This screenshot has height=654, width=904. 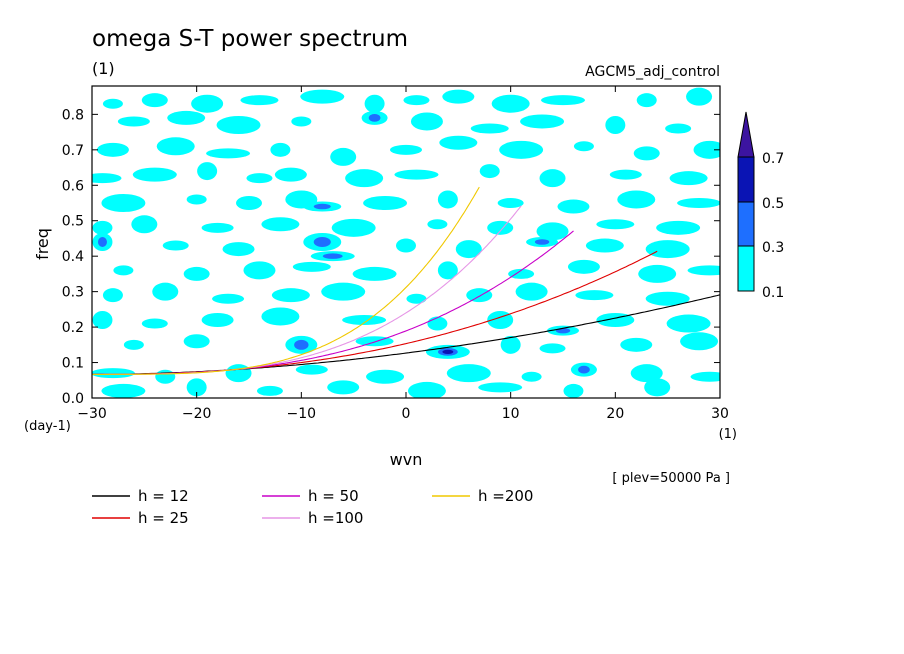 What do you see at coordinates (73, 151) in the screenshot?
I see `y-tick-label: 0.7` at bounding box center [73, 151].